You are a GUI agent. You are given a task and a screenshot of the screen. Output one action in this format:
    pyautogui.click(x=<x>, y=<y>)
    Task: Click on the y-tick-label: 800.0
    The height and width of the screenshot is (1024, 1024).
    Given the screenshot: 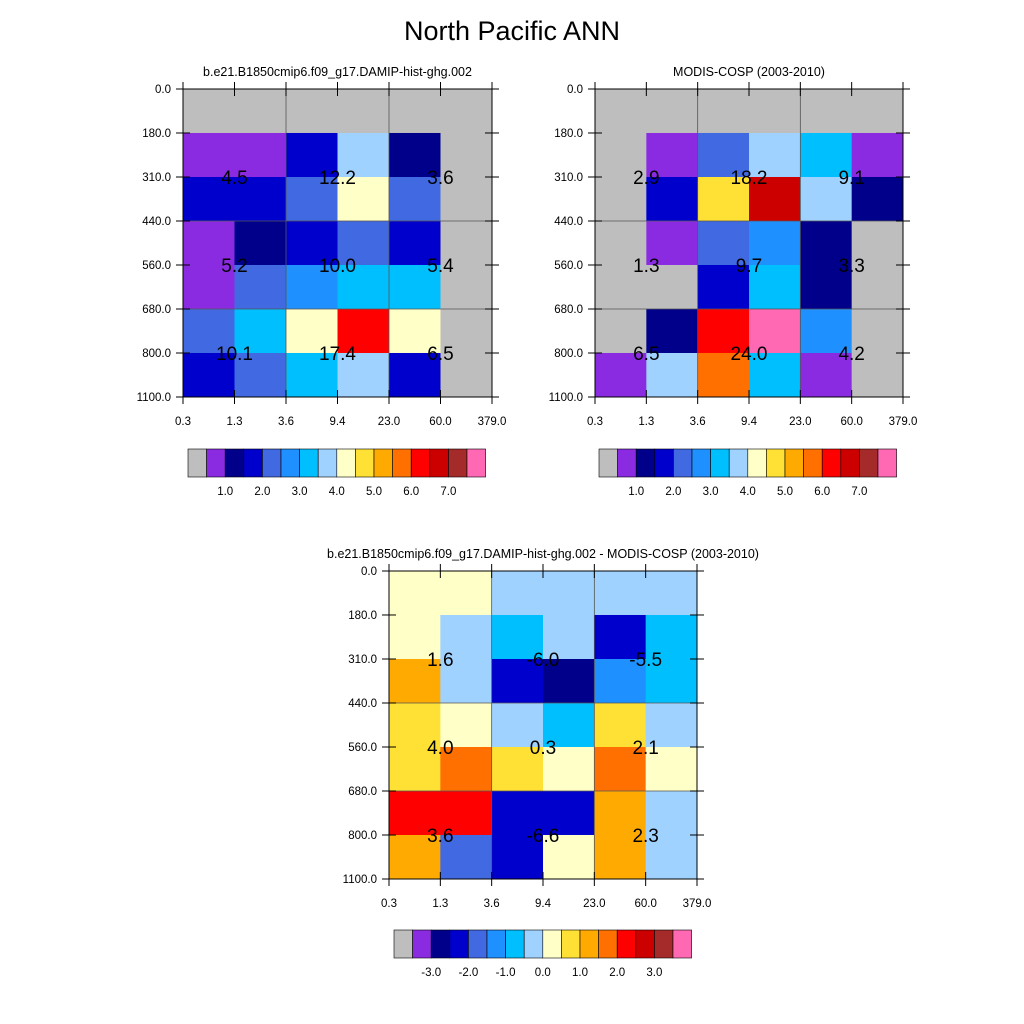 What is the action you would take?
    pyautogui.click(x=568, y=354)
    